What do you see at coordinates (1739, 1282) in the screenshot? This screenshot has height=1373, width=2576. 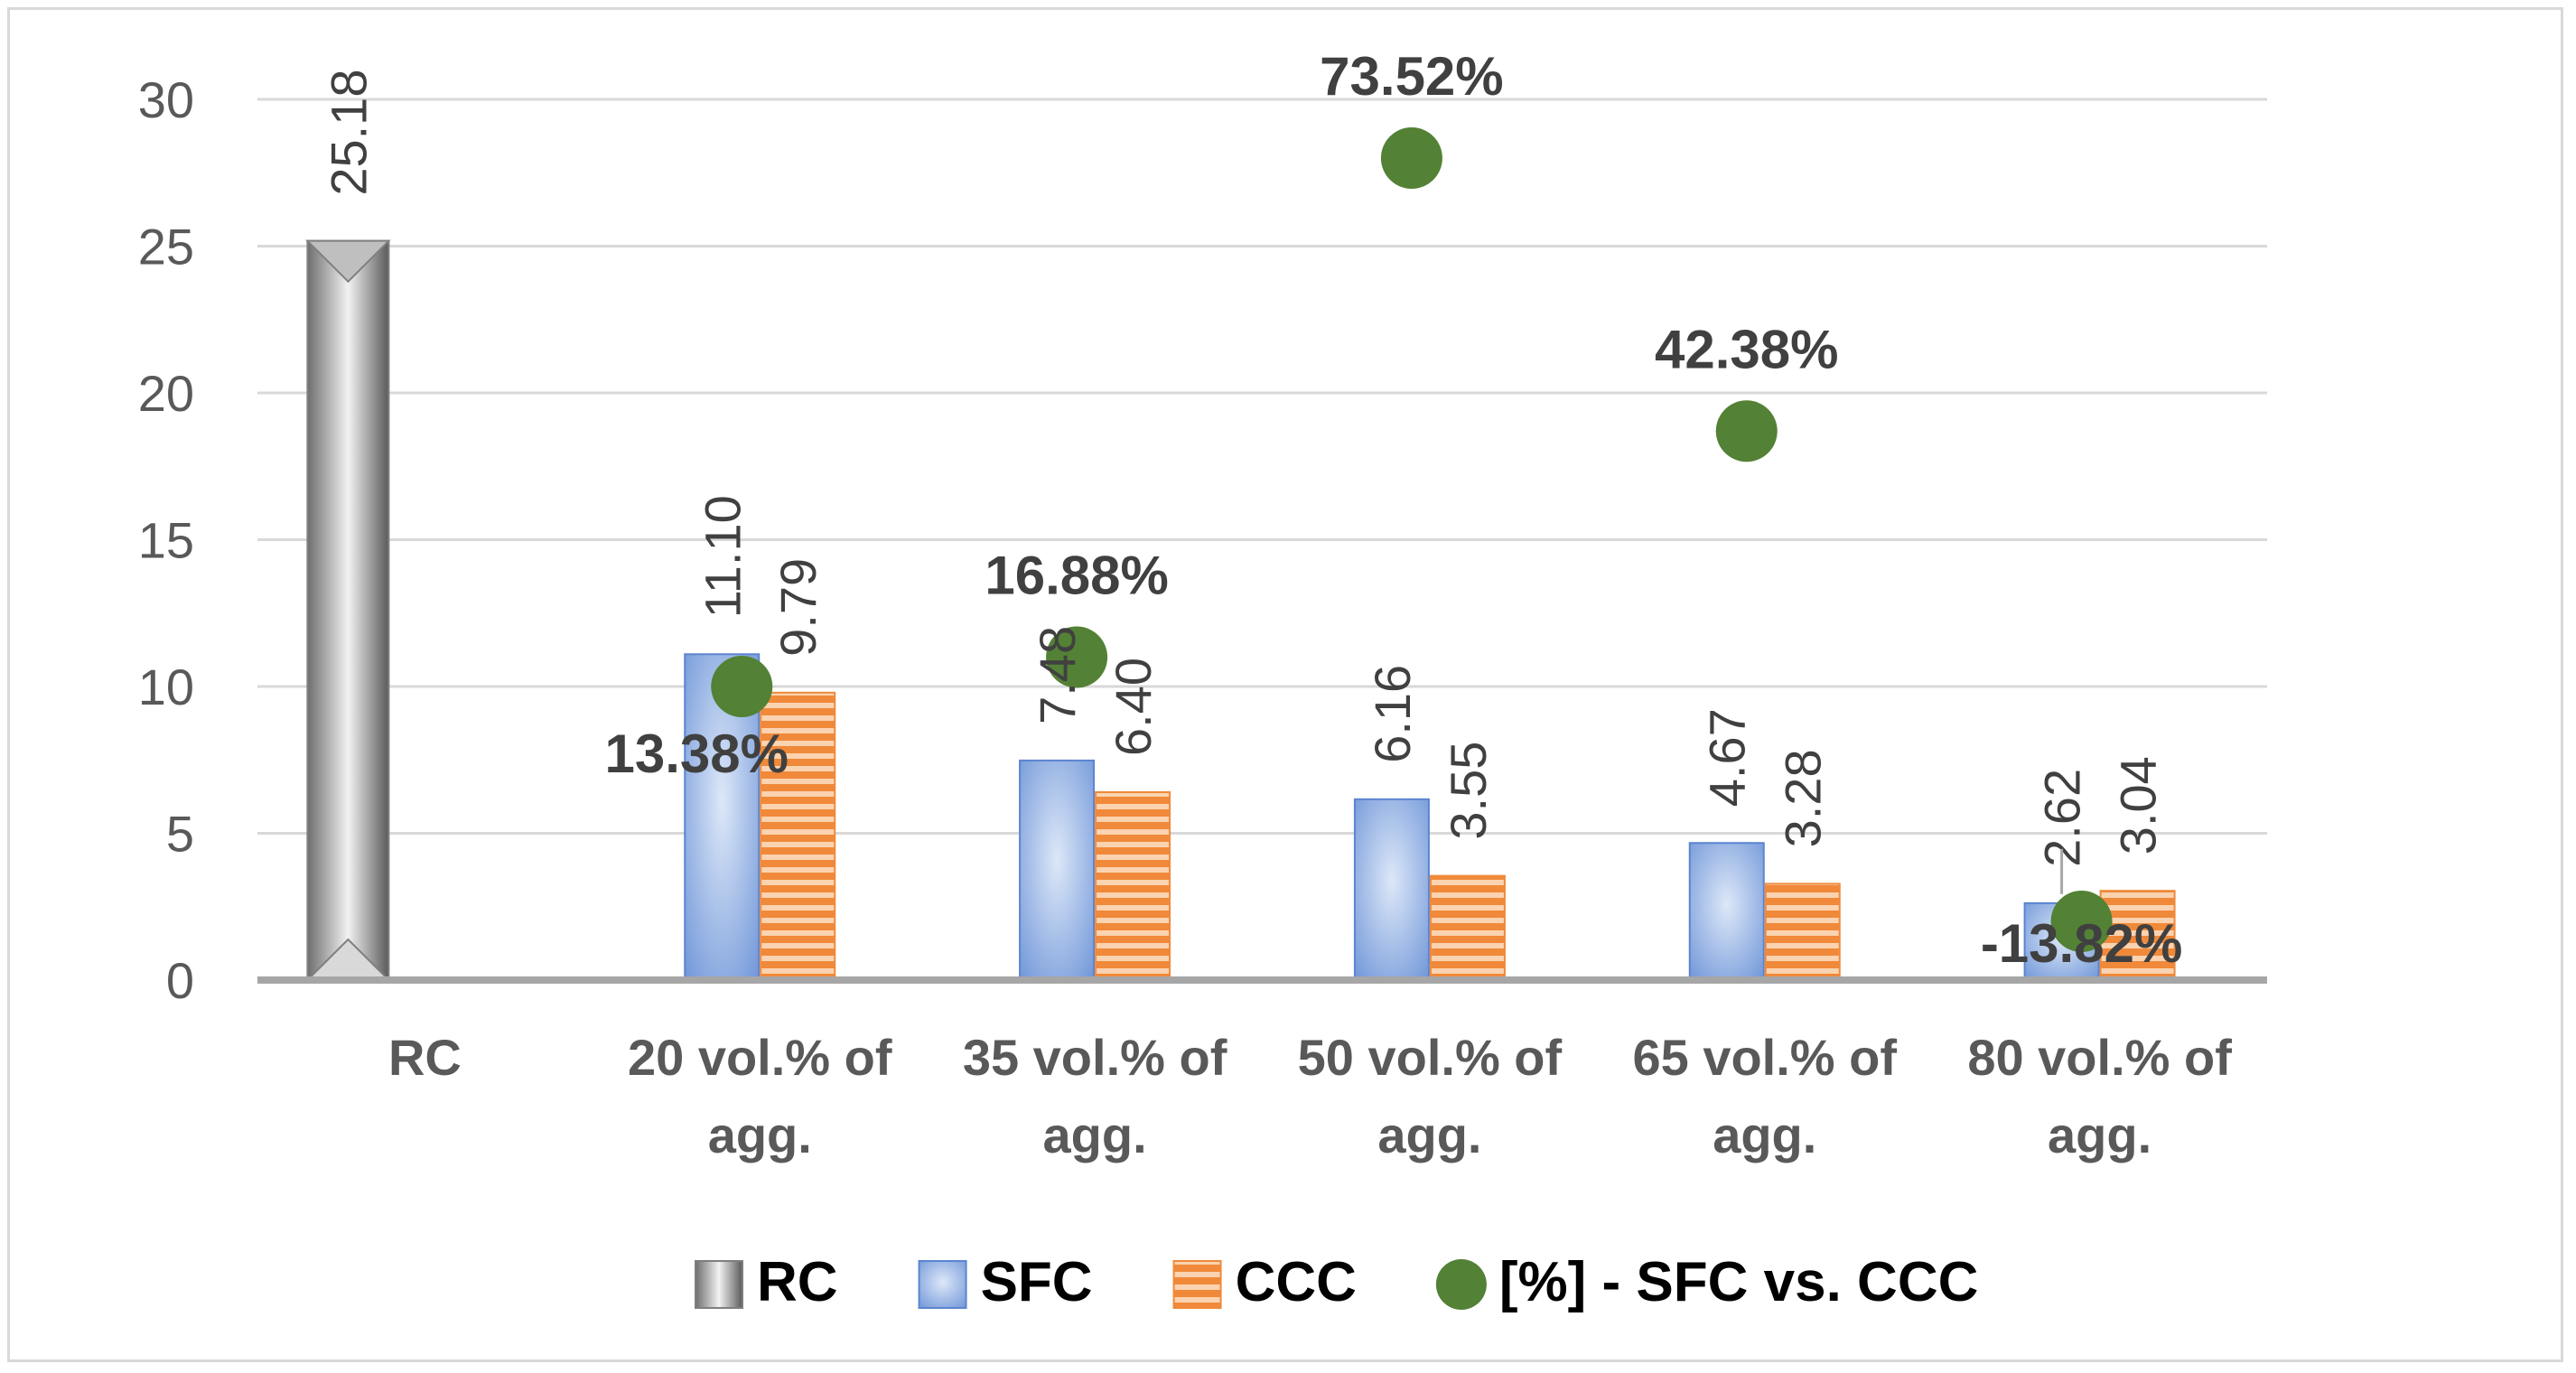 I see `legend-label: [%] - SFC vs. CCC` at bounding box center [1739, 1282].